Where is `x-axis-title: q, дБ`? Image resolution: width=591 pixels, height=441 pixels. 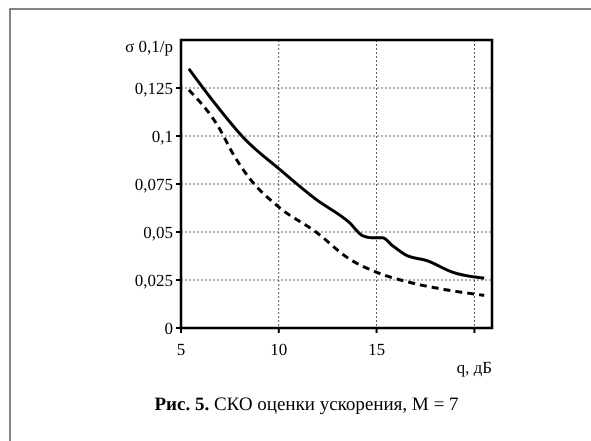
x-axis-title: q, дБ is located at coordinates (474, 367).